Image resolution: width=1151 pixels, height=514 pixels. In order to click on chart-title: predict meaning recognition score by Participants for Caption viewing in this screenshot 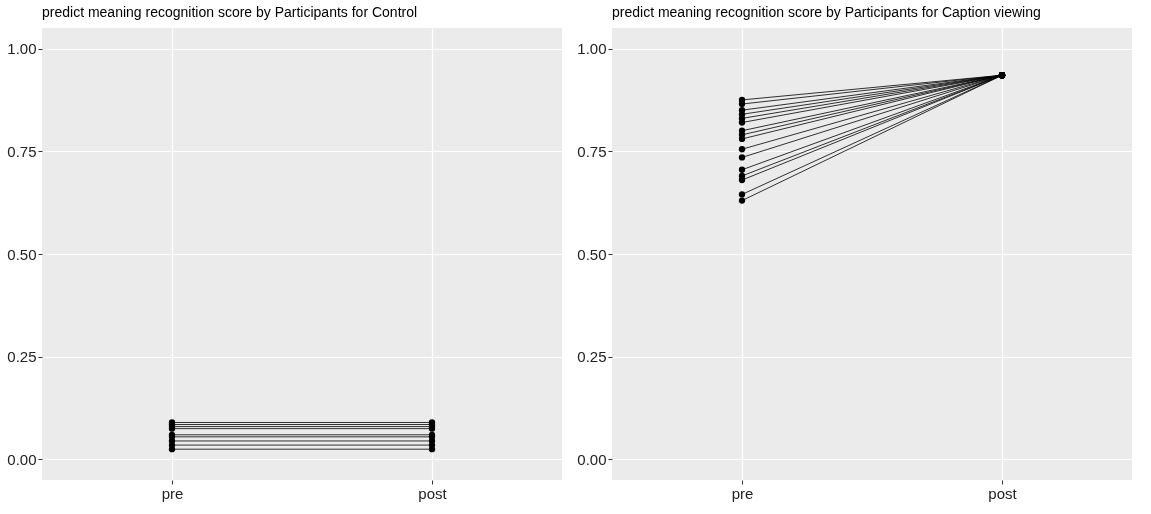, I will do `click(826, 12)`.